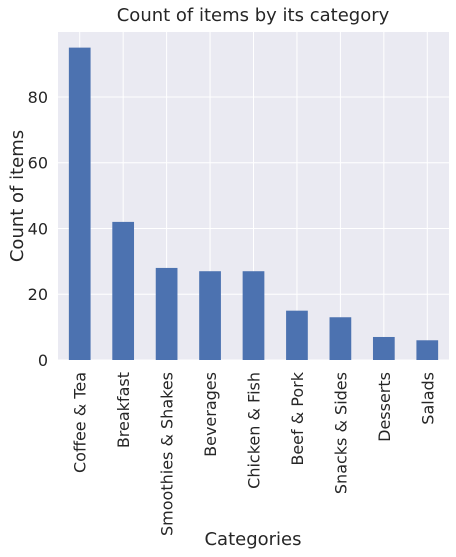 The height and width of the screenshot is (557, 456). I want to click on y-tick-label: 20, so click(38, 294).